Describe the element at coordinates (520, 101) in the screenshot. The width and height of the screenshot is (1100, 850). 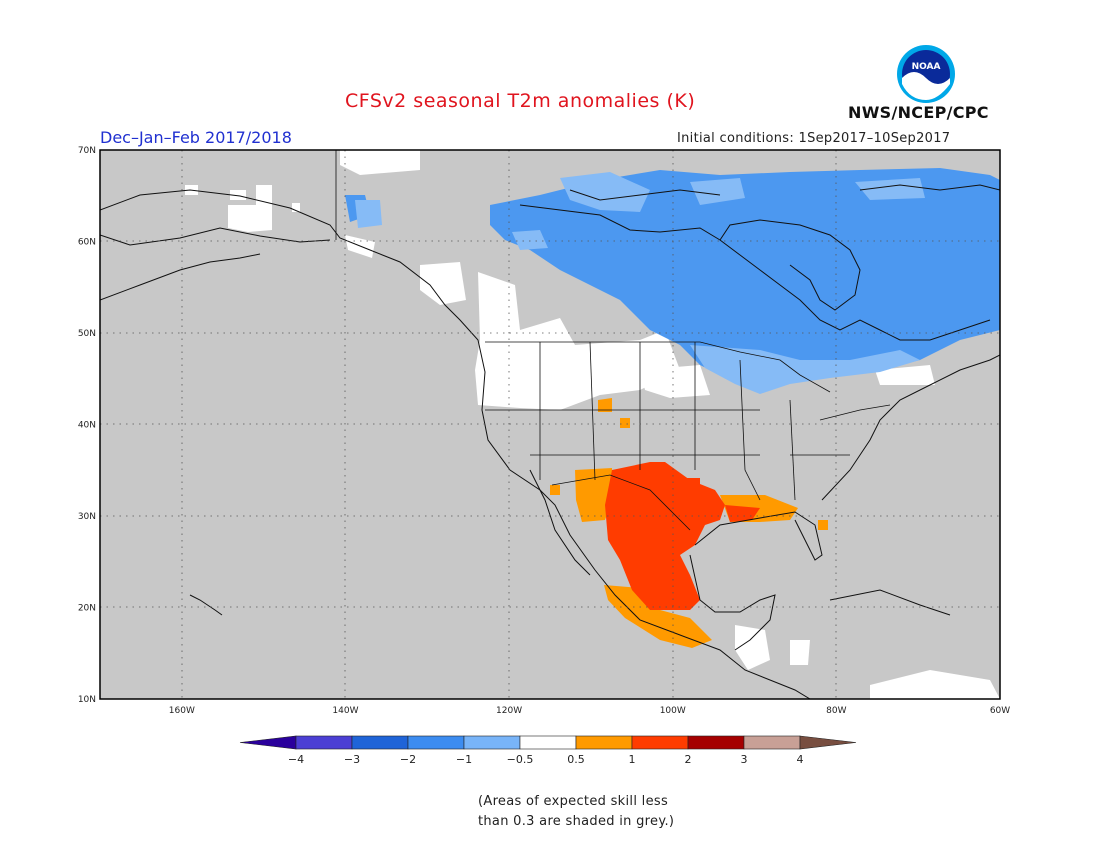
I see `map-title: CFSv2 seasonal T2m anomalies (K)` at that location.